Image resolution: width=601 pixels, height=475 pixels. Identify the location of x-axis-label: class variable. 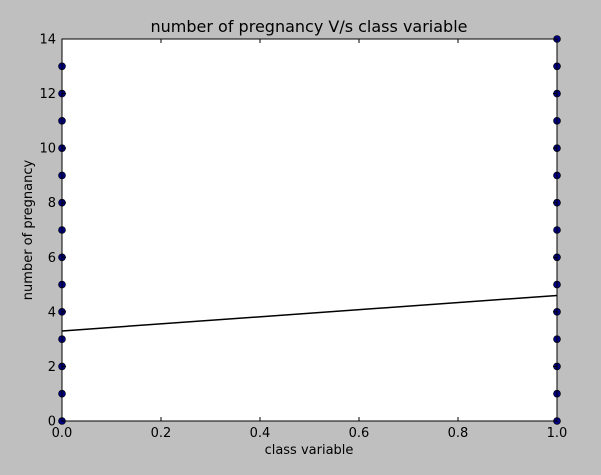
(309, 450).